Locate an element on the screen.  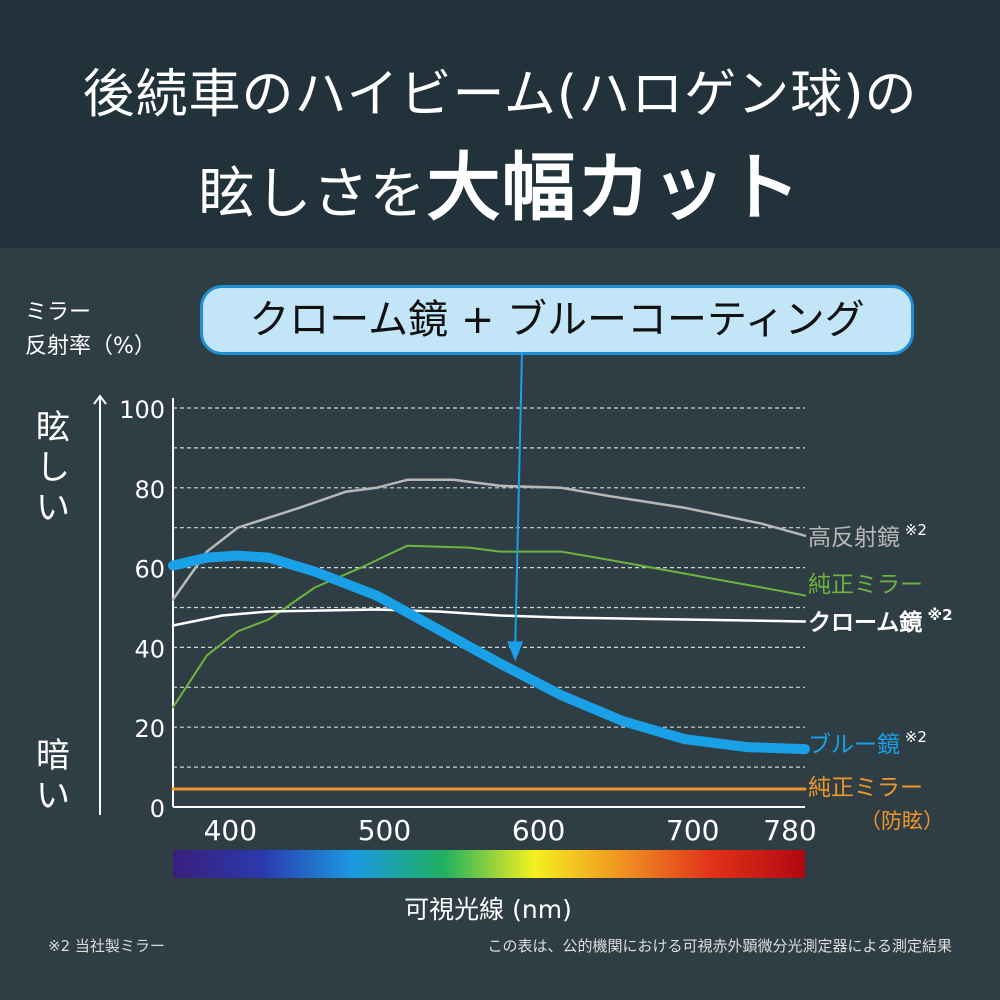
series-sublabel: （防眩） is located at coordinates (902, 821).